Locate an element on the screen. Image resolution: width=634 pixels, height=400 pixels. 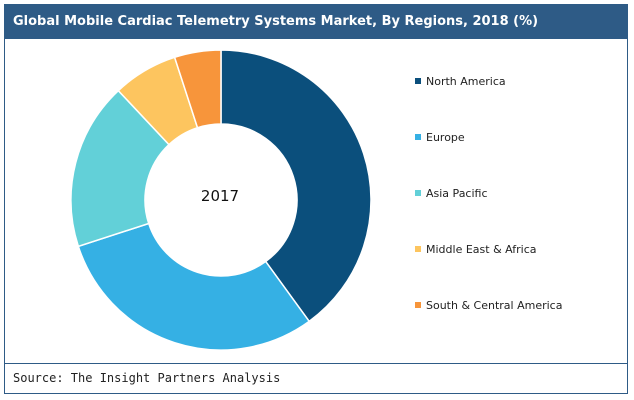
legend-item: Europe is located at coordinates (440, 137).